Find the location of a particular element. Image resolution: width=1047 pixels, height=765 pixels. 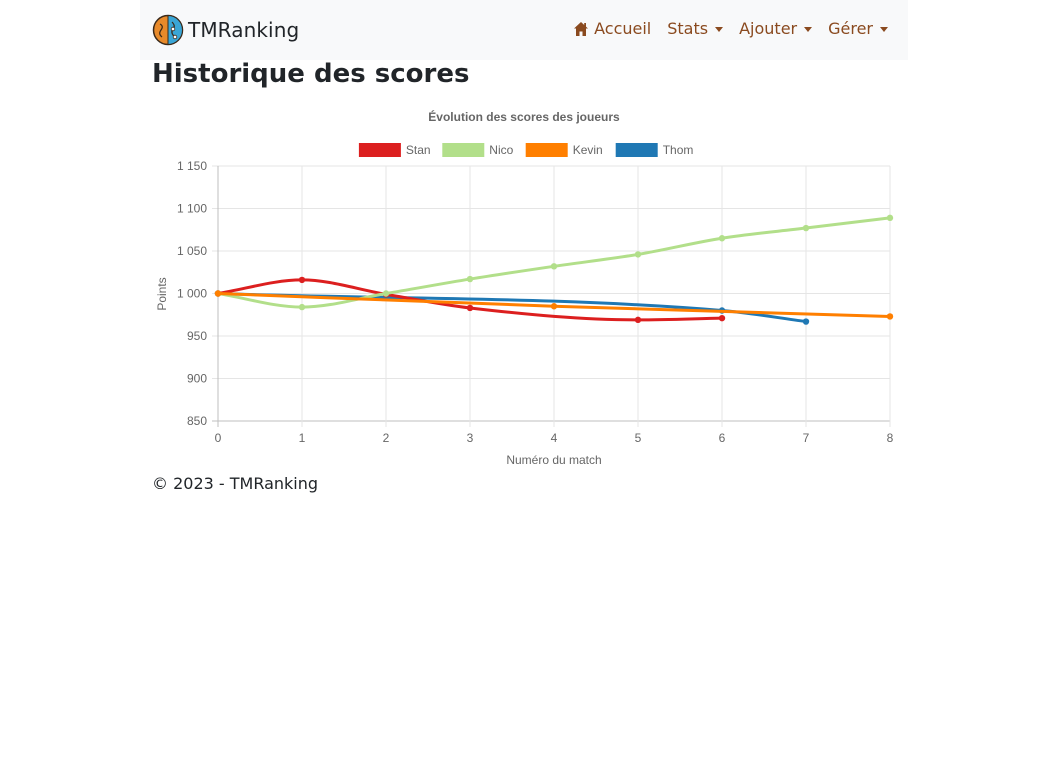

x-tick-label: 4 is located at coordinates (554, 438).